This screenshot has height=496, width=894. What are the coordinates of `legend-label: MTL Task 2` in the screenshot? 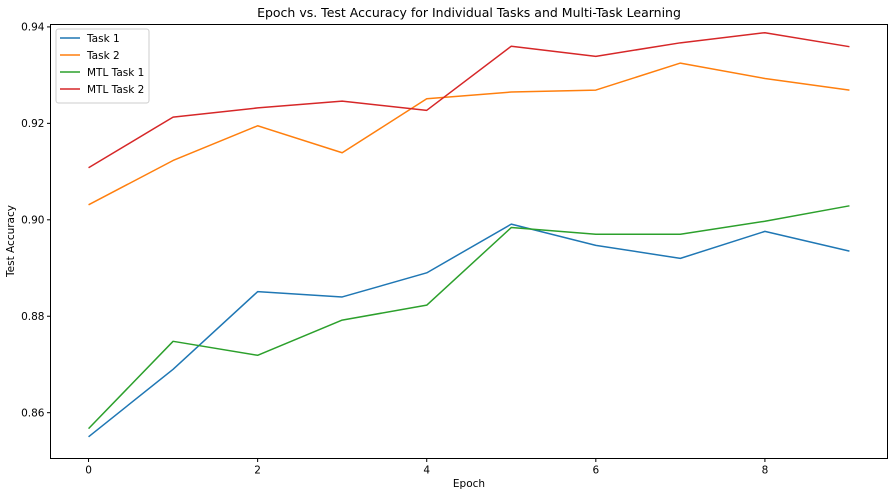 It's located at (115, 90).